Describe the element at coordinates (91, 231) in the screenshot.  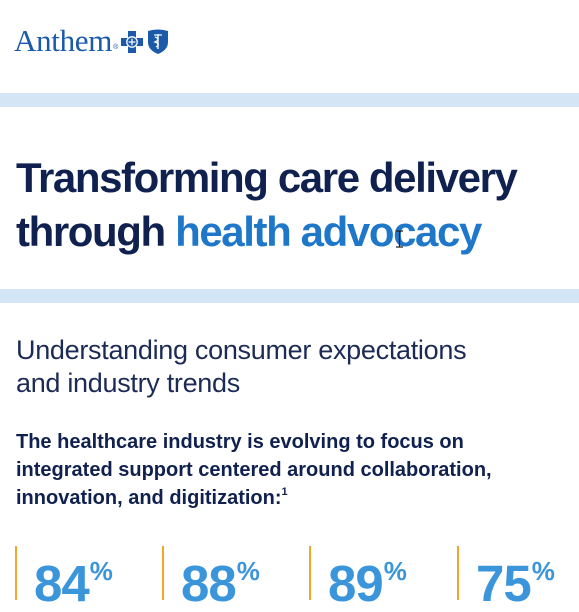
I see `headline-line-2-plain: through` at that location.